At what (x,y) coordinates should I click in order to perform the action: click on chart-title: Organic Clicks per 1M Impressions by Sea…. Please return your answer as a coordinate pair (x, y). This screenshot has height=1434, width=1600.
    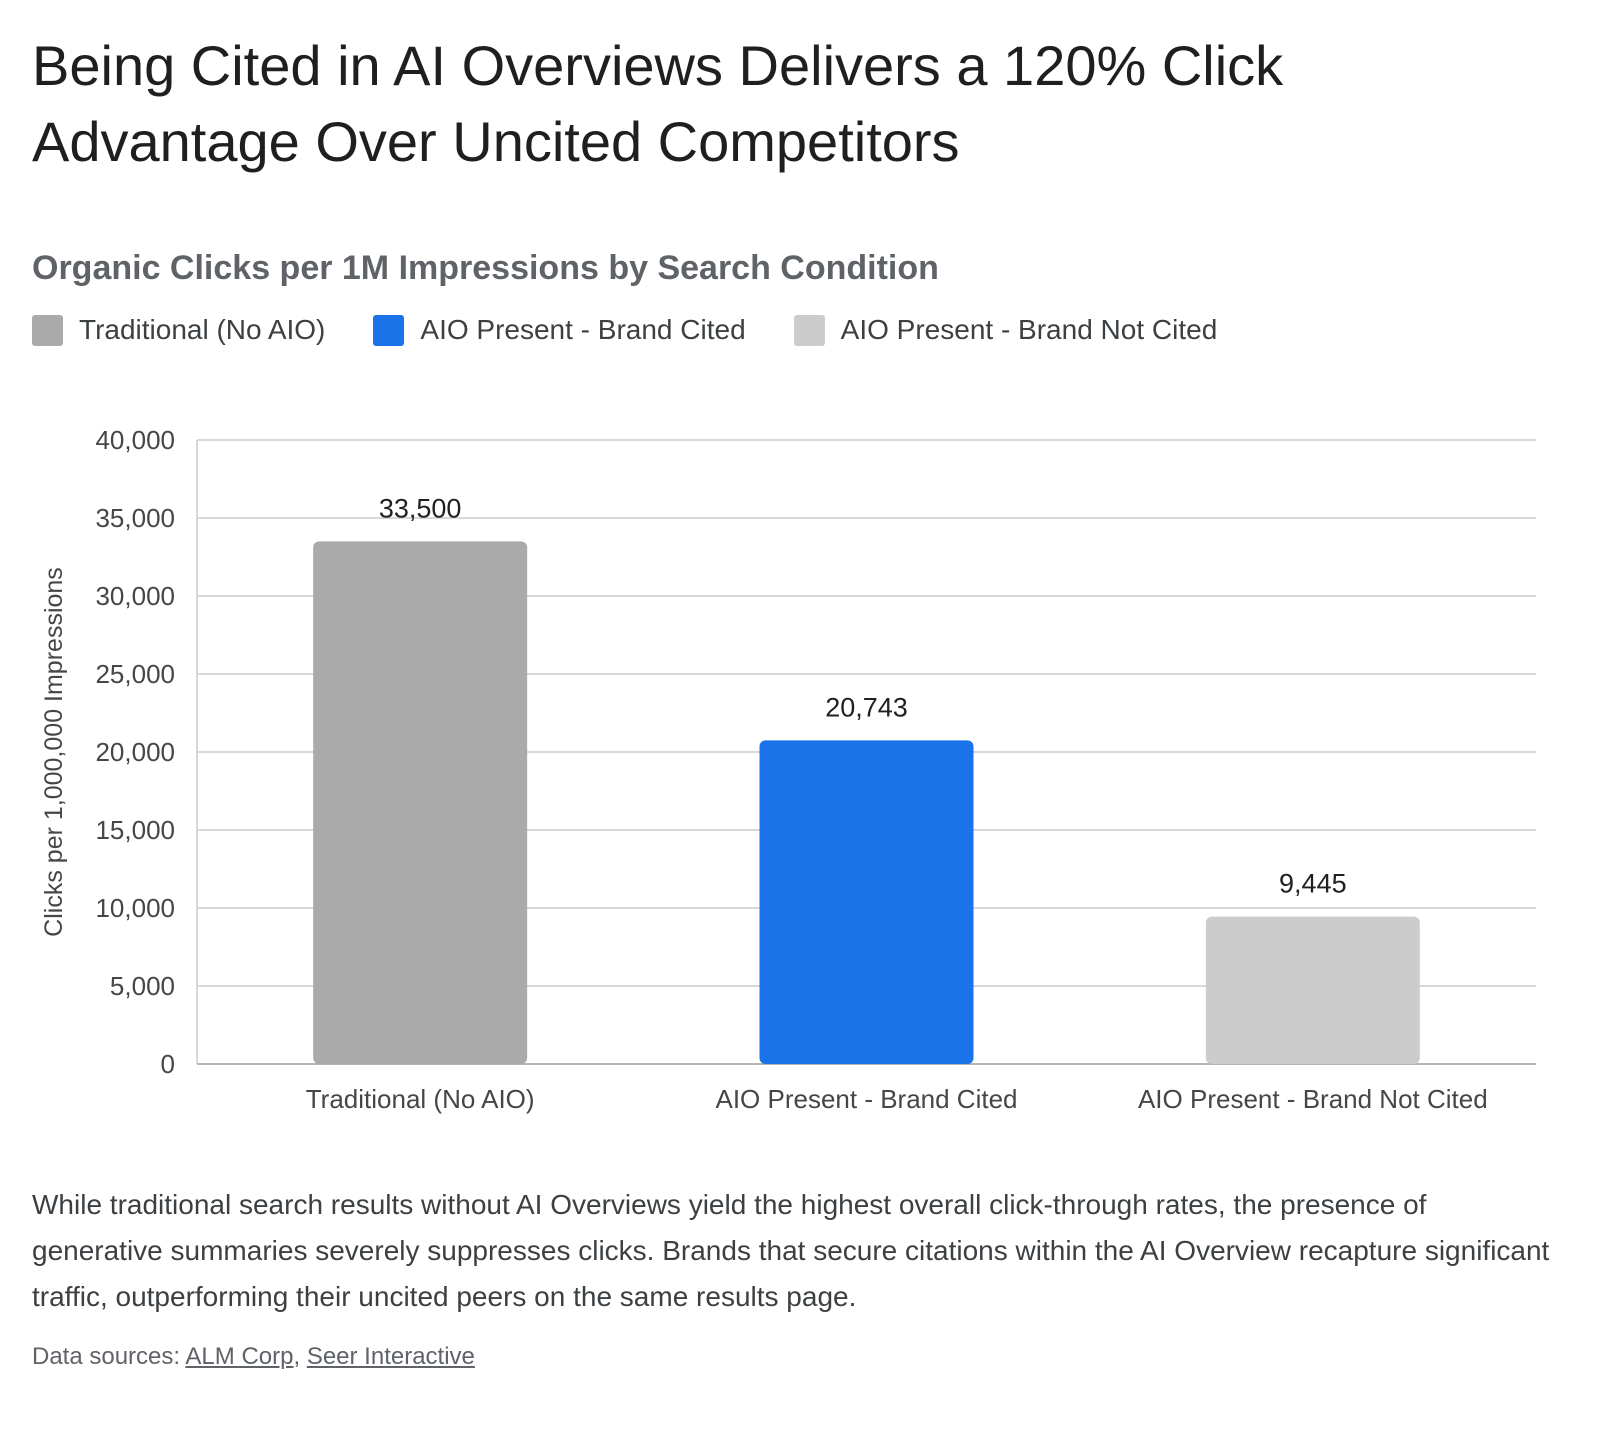
    Looking at the image, I should click on (485, 268).